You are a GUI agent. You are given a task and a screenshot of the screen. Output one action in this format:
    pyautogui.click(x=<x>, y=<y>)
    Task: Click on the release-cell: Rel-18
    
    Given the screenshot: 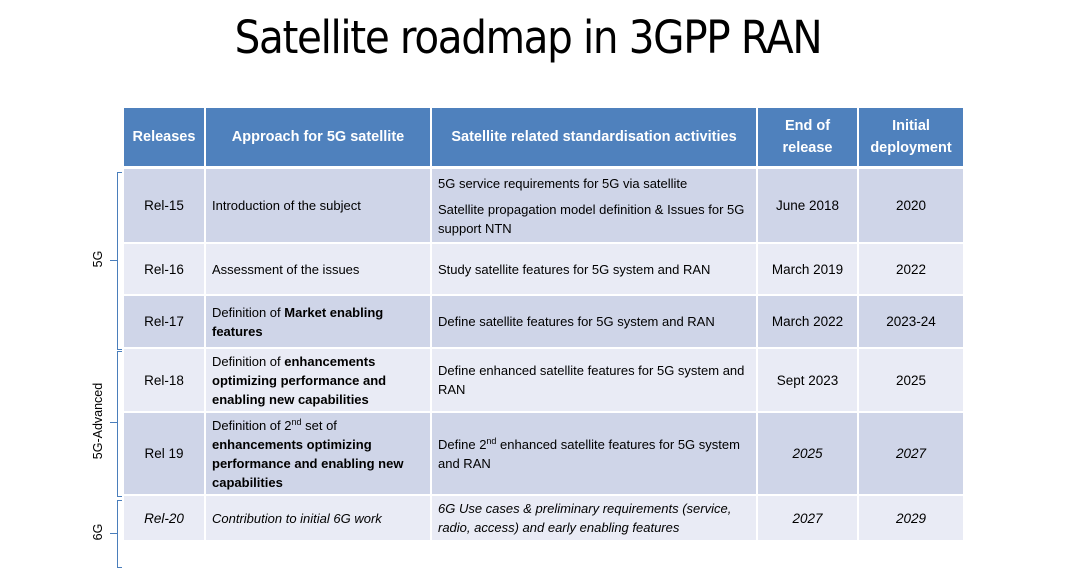 What is the action you would take?
    pyautogui.click(x=165, y=381)
    